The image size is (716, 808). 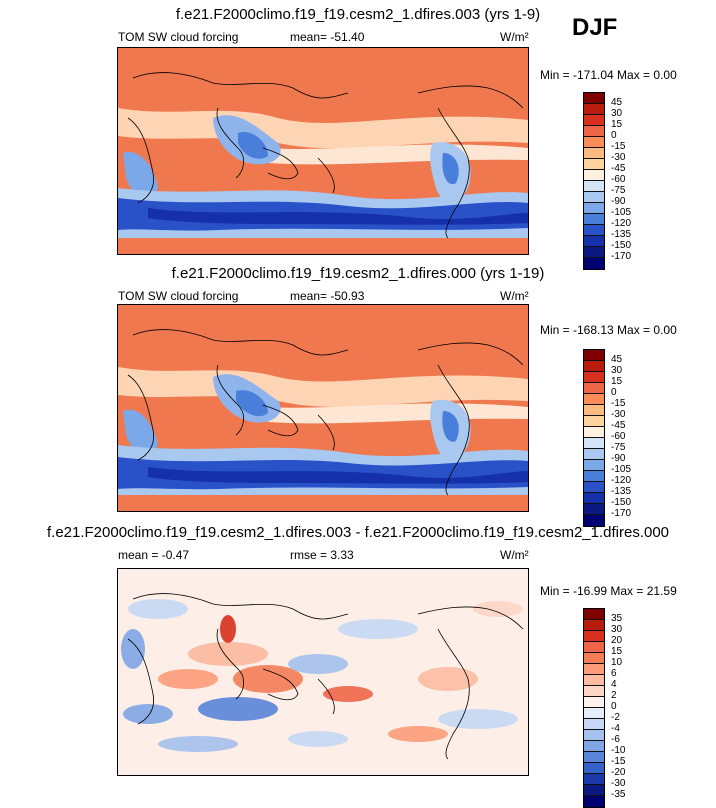 What do you see at coordinates (615, 728) in the screenshot?
I see `colorbar-tick: -4` at bounding box center [615, 728].